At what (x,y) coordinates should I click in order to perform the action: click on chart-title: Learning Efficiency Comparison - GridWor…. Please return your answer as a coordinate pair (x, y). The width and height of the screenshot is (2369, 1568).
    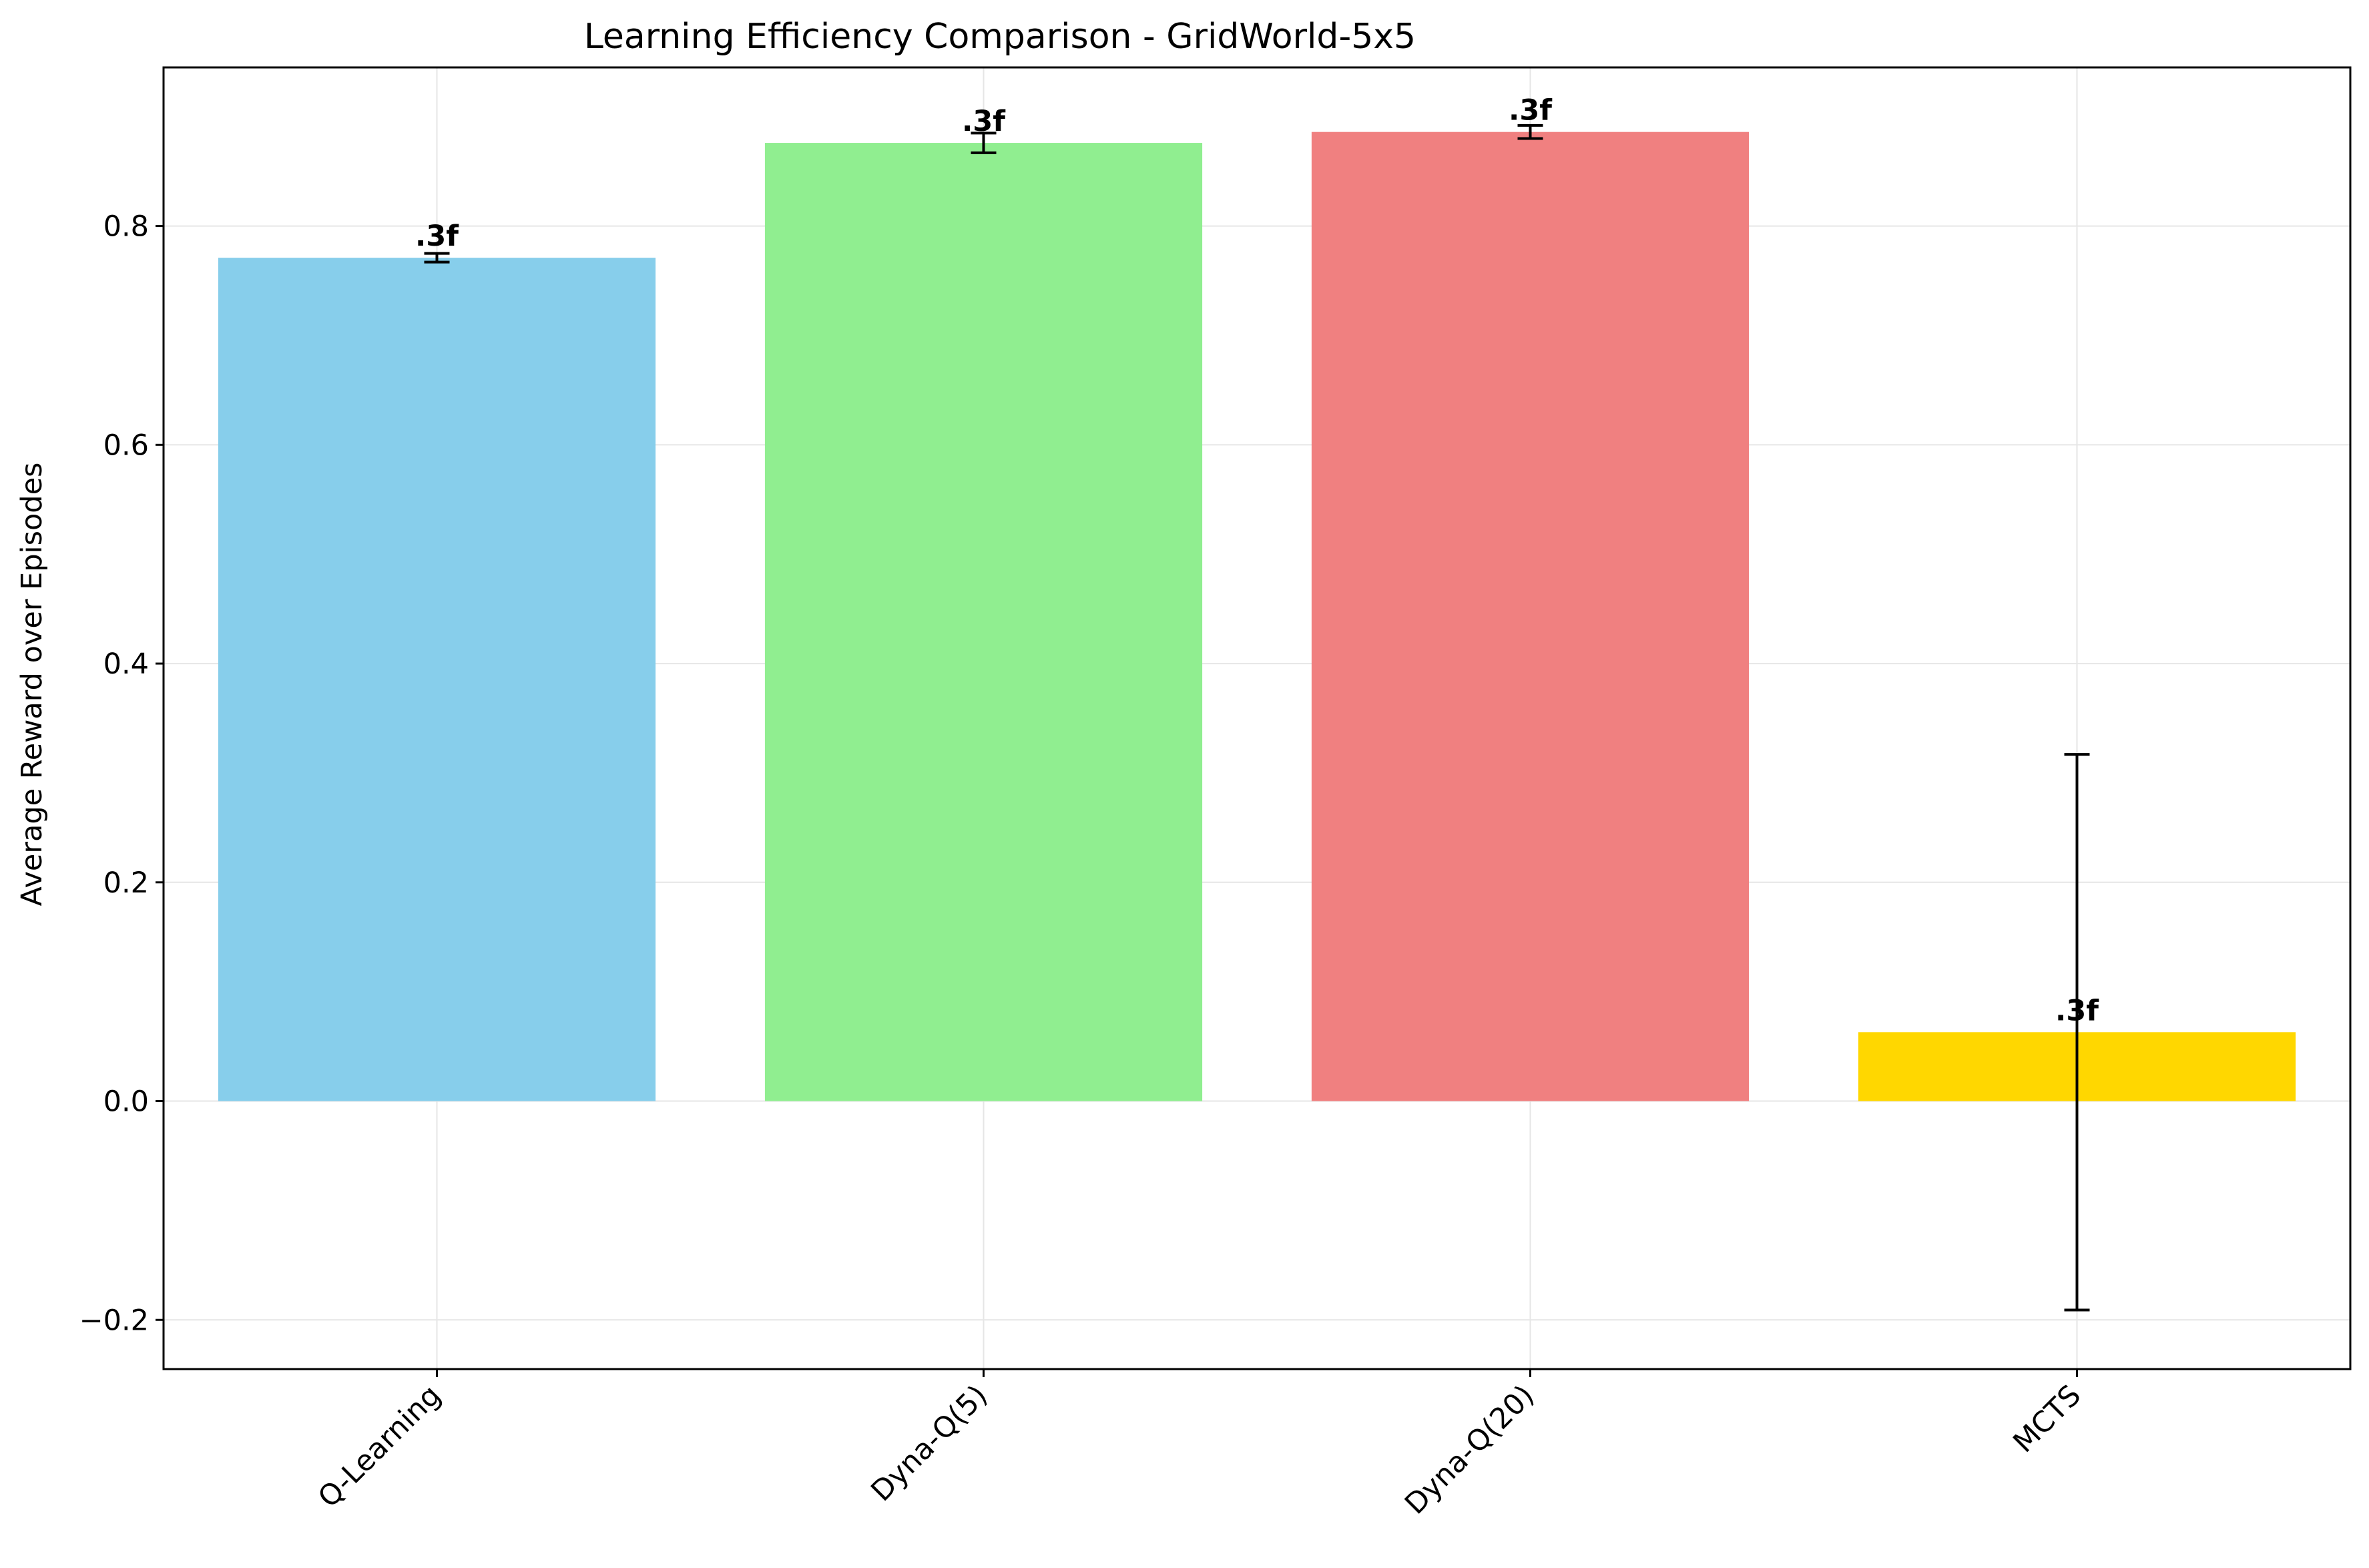
    Looking at the image, I should click on (1000, 37).